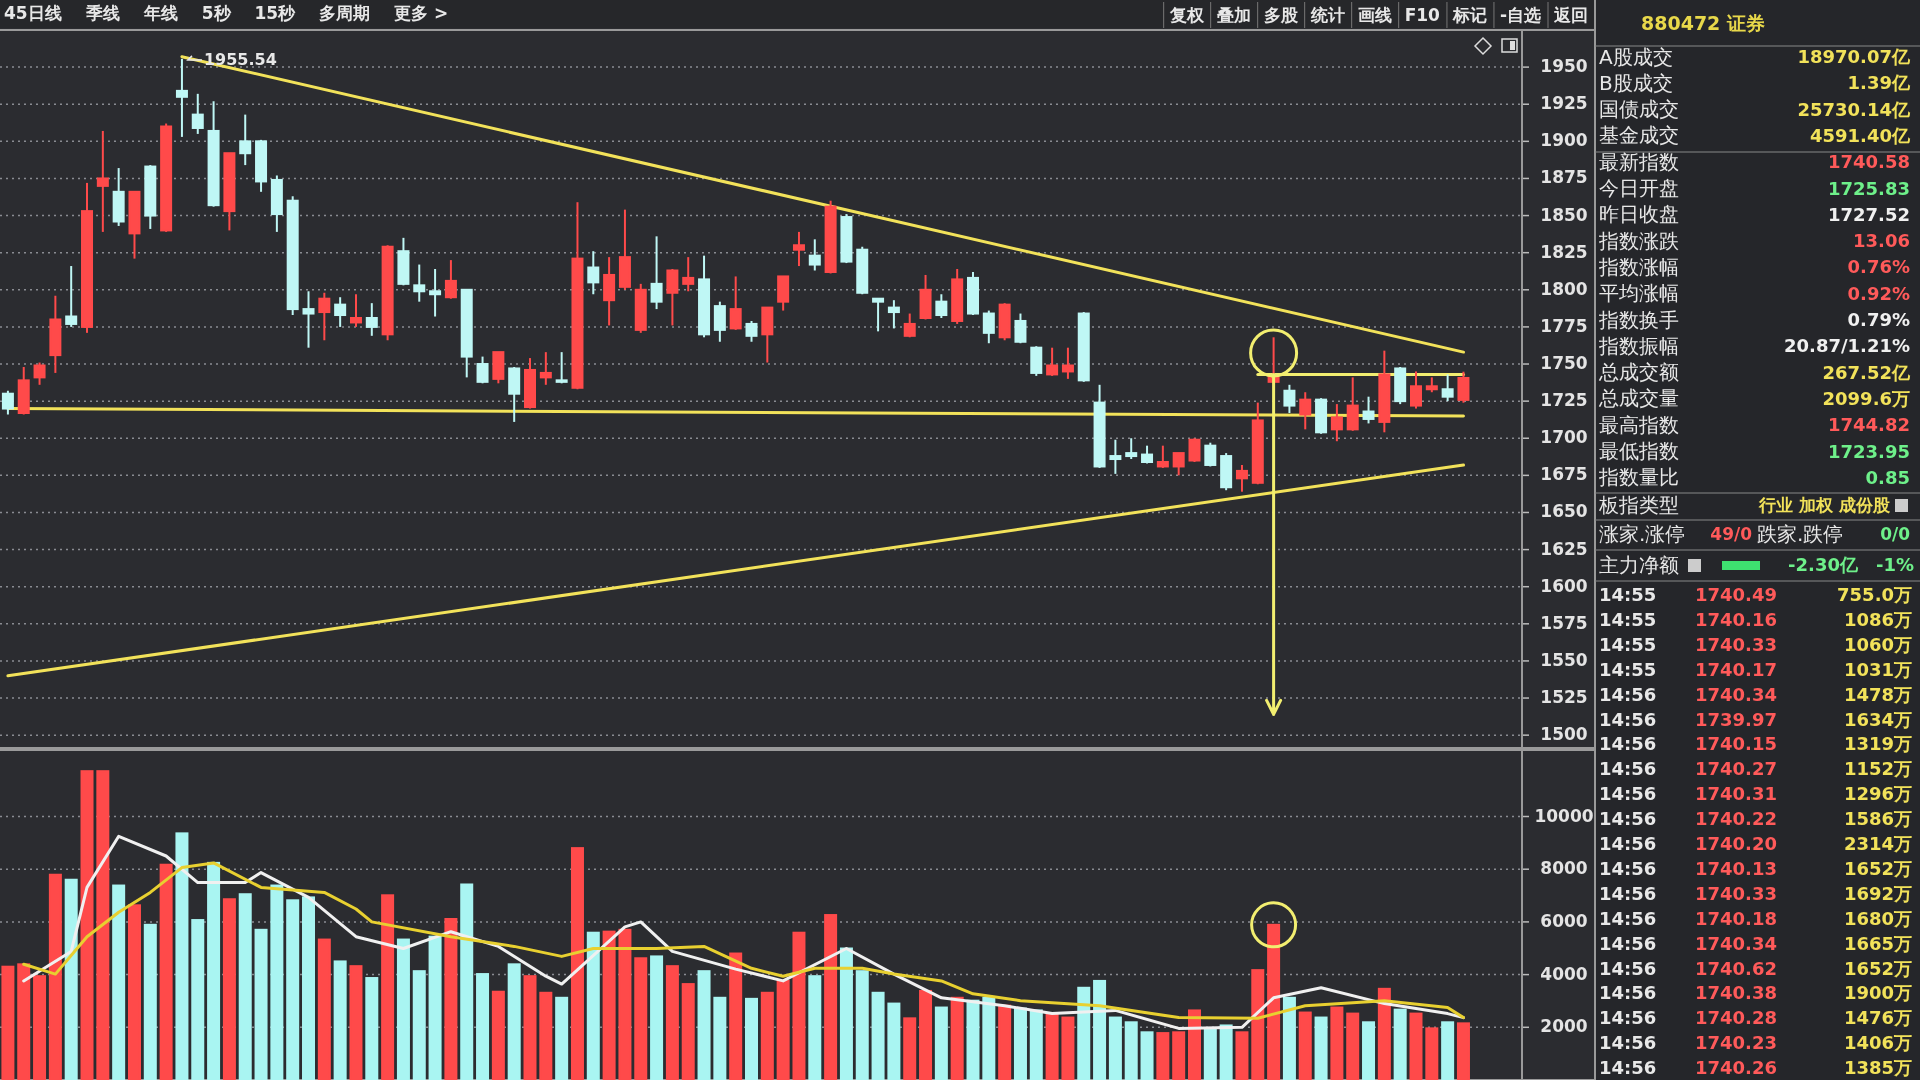 This screenshot has height=1080, width=1920. What do you see at coordinates (1866, 372) in the screenshot?
I see `text: 267.52亿` at bounding box center [1866, 372].